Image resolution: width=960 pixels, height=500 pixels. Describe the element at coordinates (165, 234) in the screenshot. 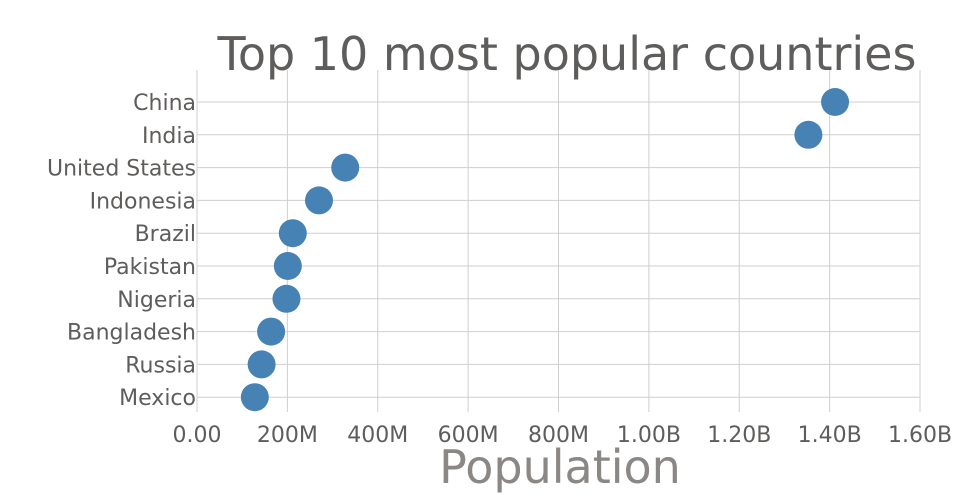

I see `y-tick-label: Brazil` at that location.